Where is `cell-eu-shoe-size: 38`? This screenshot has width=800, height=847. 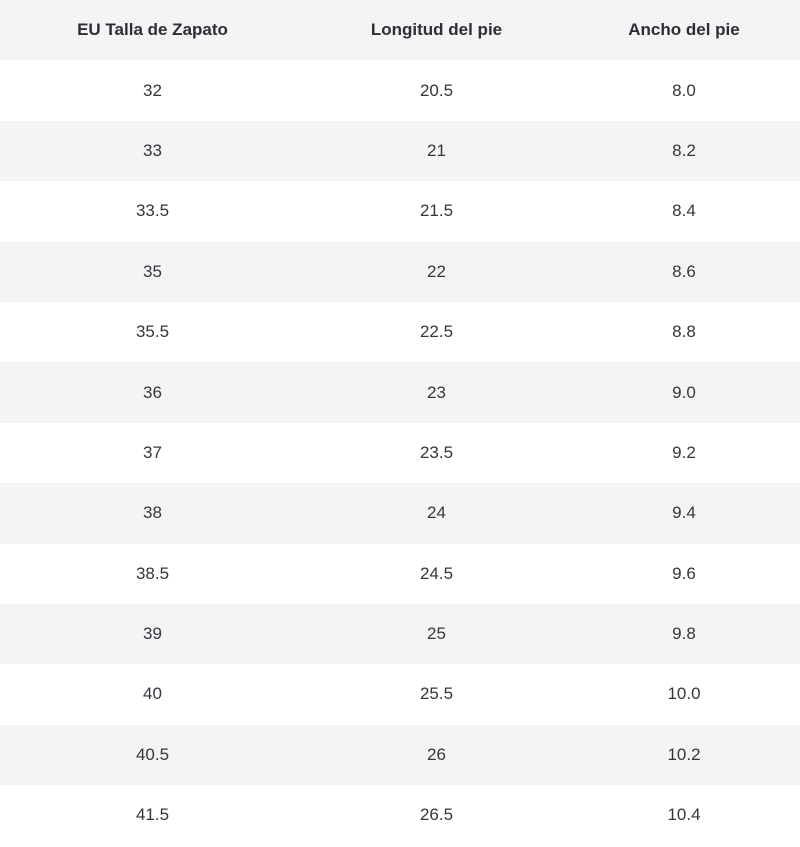
cell-eu-shoe-size: 38 is located at coordinates (152, 513).